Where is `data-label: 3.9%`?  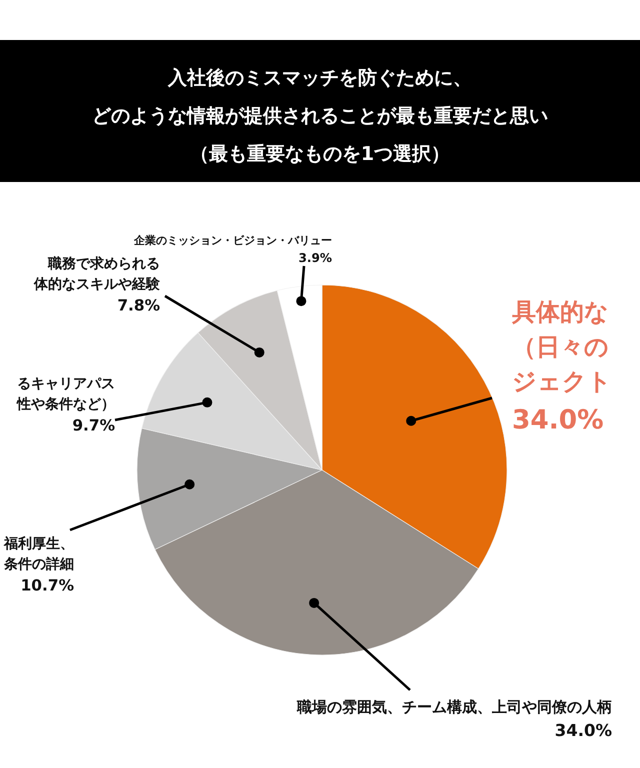 data-label: 3.9% is located at coordinates (315, 257).